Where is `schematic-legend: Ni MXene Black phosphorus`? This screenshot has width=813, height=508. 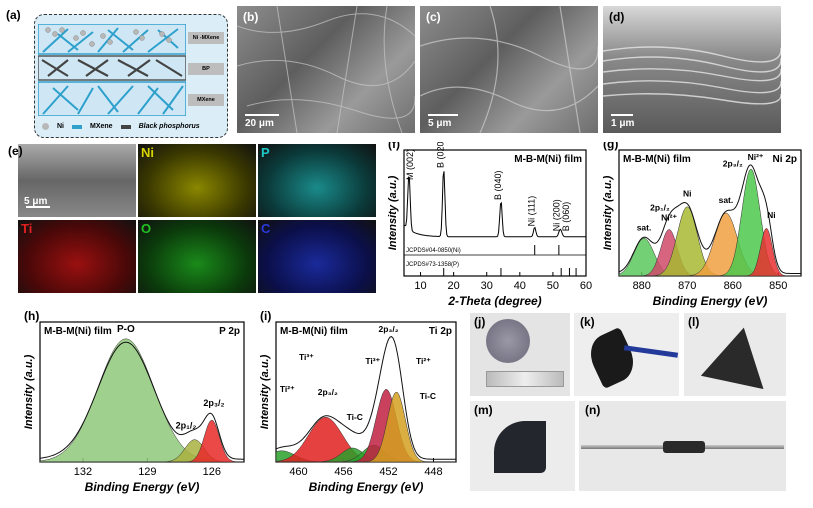 schematic-legend: Ni MXene Black phosphorus is located at coordinates (121, 126).